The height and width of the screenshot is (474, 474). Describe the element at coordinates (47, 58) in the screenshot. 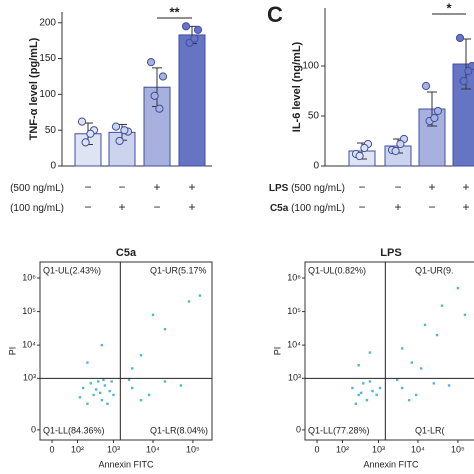

I see `y-tick-label: 150` at that location.